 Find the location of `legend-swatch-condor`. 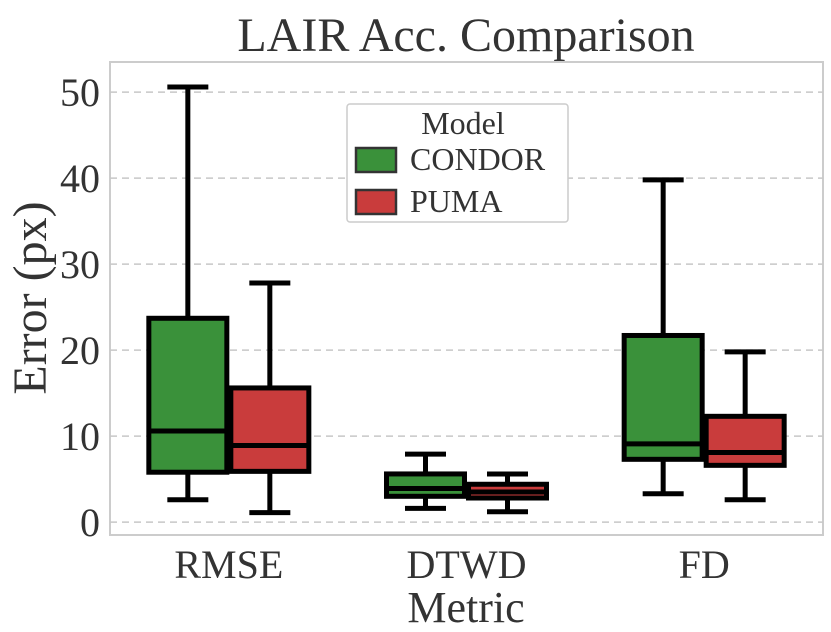

legend-swatch-condor is located at coordinates (376, 160).